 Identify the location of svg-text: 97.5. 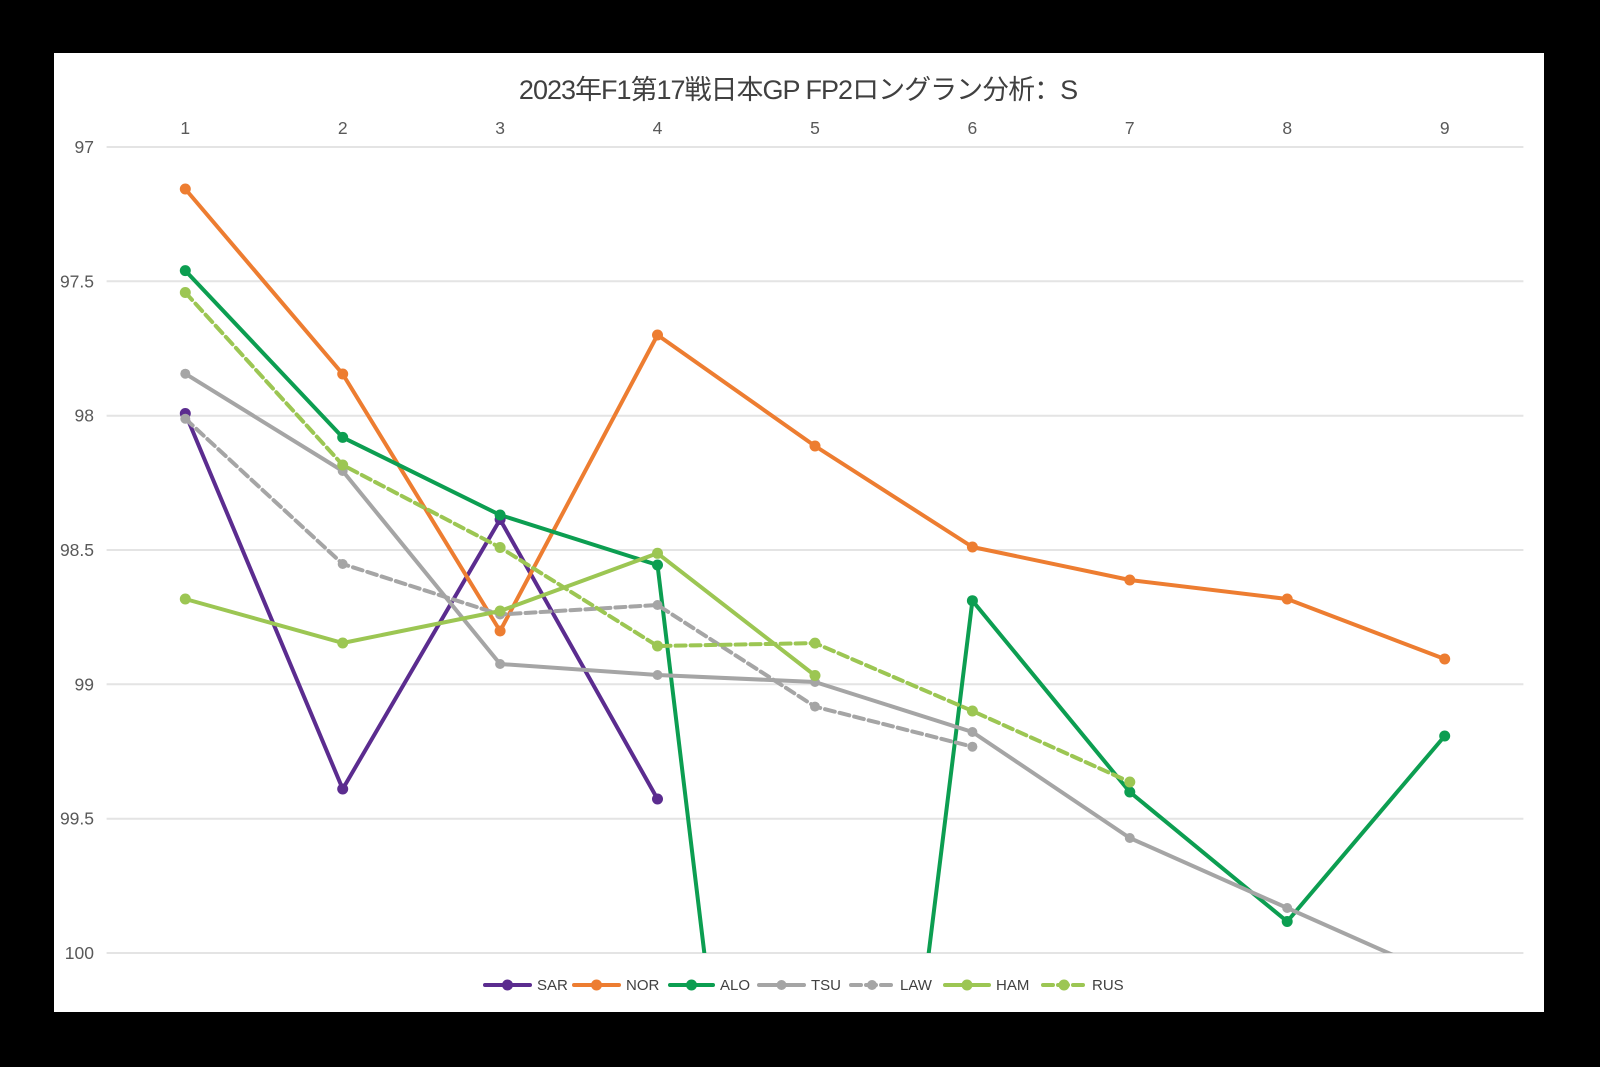
(77, 281).